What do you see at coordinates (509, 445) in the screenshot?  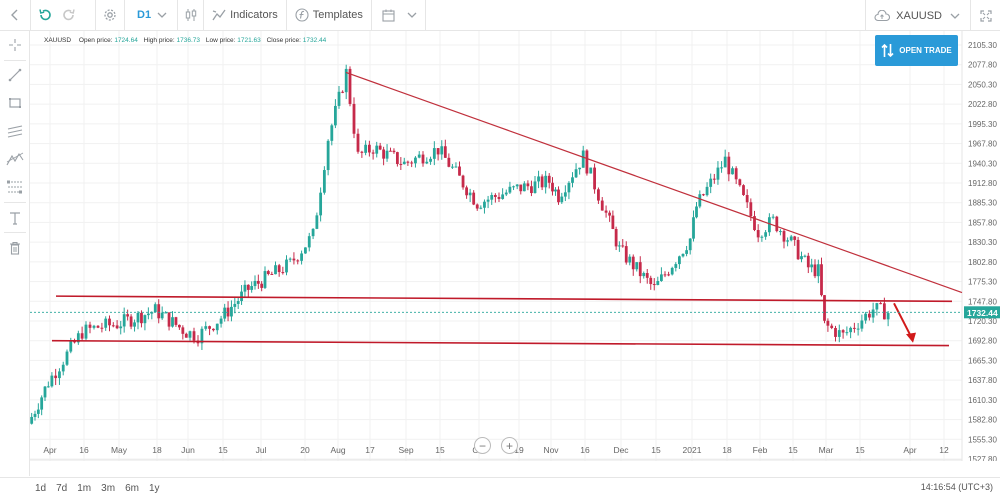 I see `zoom-in-button: +` at bounding box center [509, 445].